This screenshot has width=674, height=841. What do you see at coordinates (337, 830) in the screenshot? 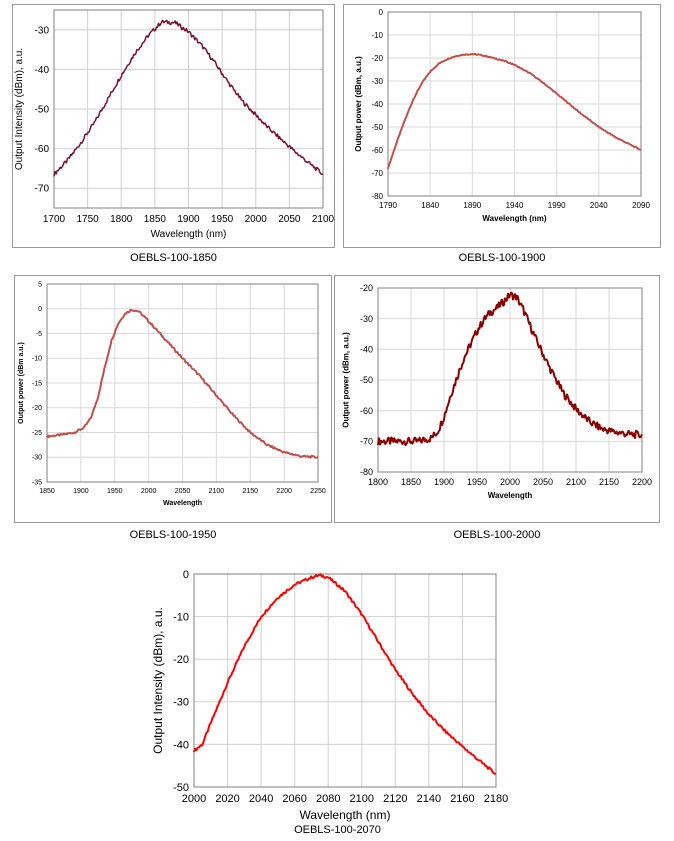
I see `chart-caption: OEBLS-100-2070` at bounding box center [337, 830].